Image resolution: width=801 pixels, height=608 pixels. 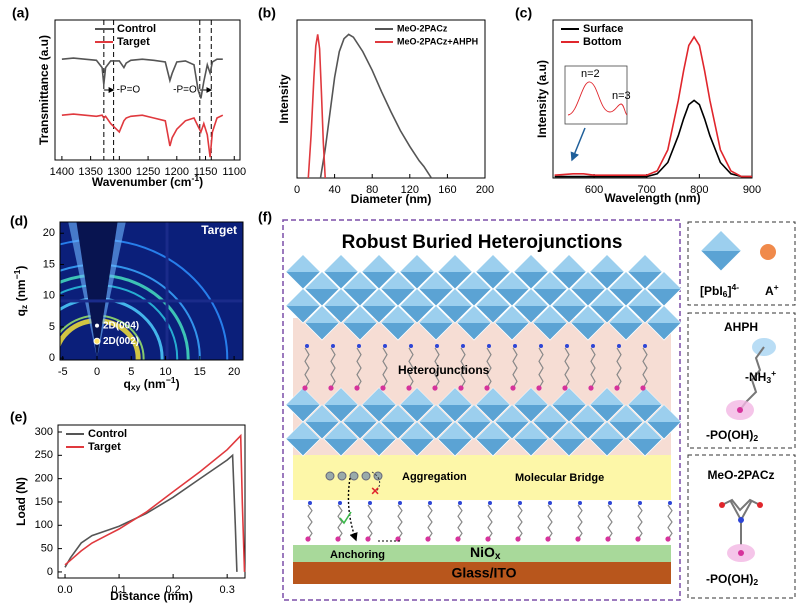 I want to click on legend-label-part: 6, so click(x=725, y=294).